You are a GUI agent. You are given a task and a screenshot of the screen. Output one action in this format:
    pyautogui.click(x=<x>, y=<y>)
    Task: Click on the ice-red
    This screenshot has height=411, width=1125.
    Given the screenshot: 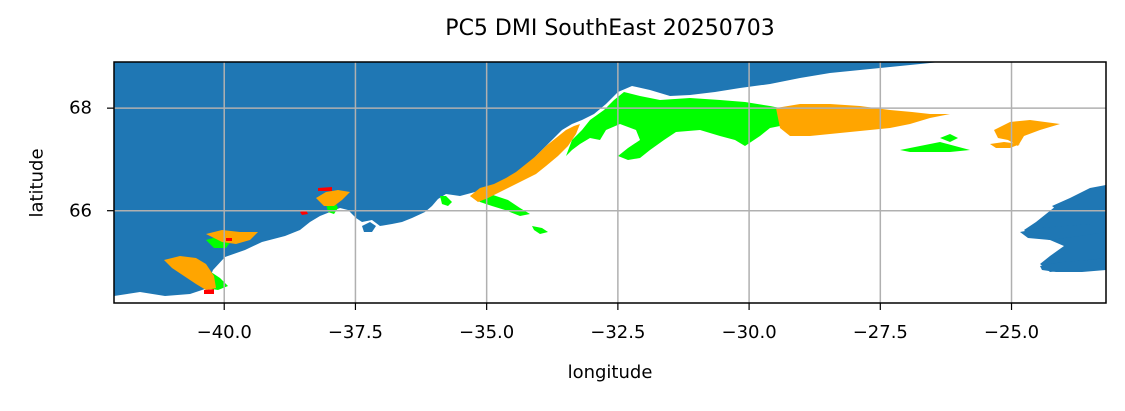 What is the action you would take?
    pyautogui.click(x=268, y=240)
    